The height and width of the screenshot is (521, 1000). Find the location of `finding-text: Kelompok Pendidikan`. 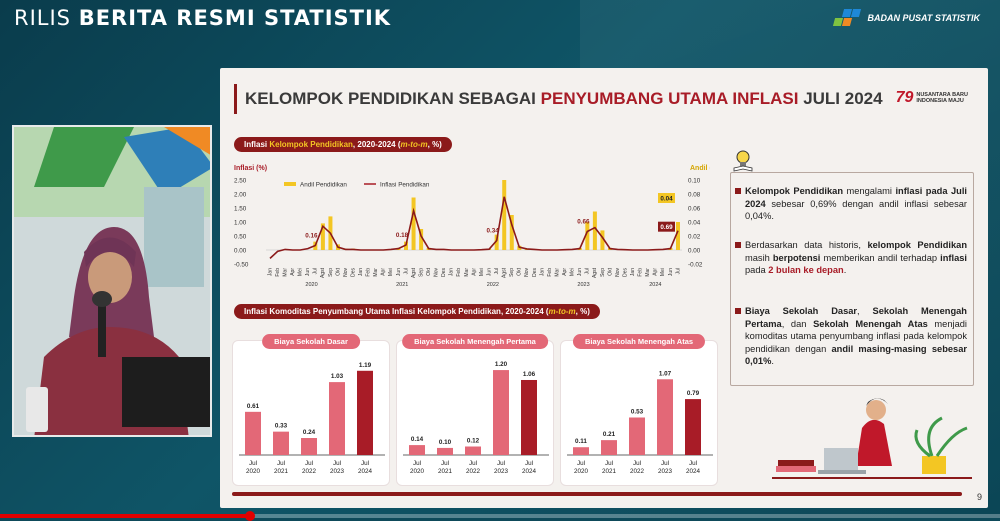

finding-text: Kelompok Pendidikan is located at coordinates (794, 191).